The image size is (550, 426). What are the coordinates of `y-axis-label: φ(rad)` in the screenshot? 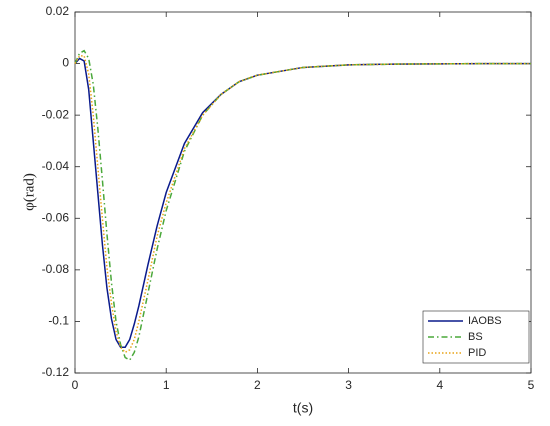 It's located at (29, 192).